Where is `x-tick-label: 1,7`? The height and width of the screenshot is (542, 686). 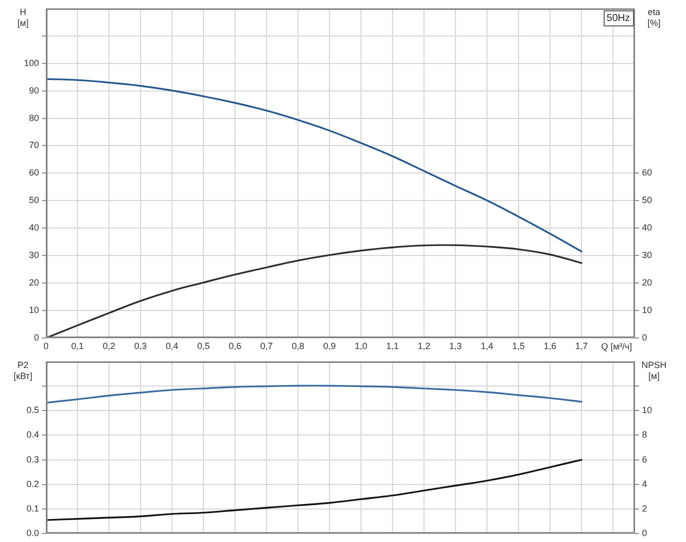
x-tick-label: 1,7 is located at coordinates (581, 345).